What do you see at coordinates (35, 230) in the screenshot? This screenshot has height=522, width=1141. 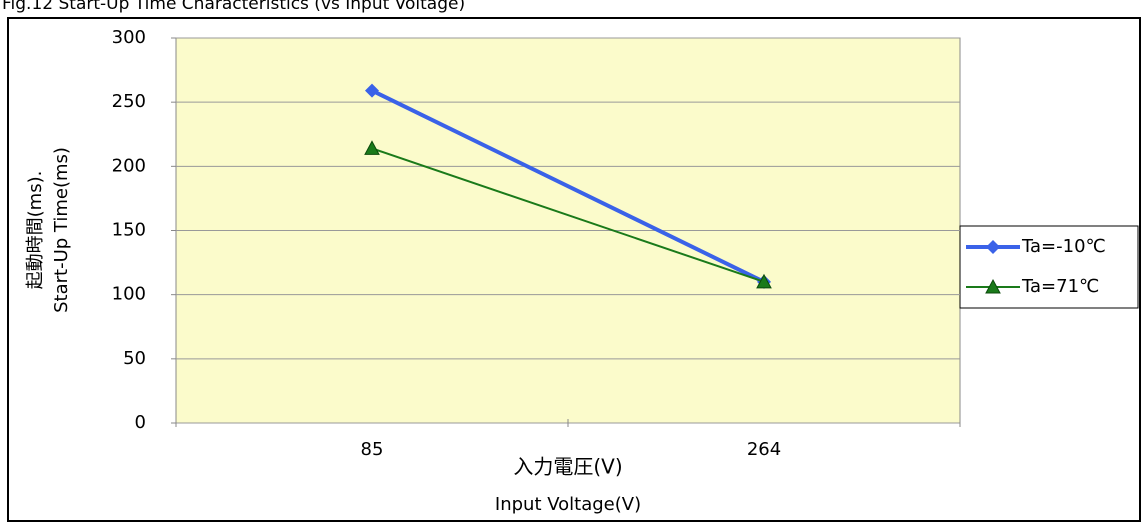 I see `y-axis-label: 起動時間(ms).` at bounding box center [35, 230].